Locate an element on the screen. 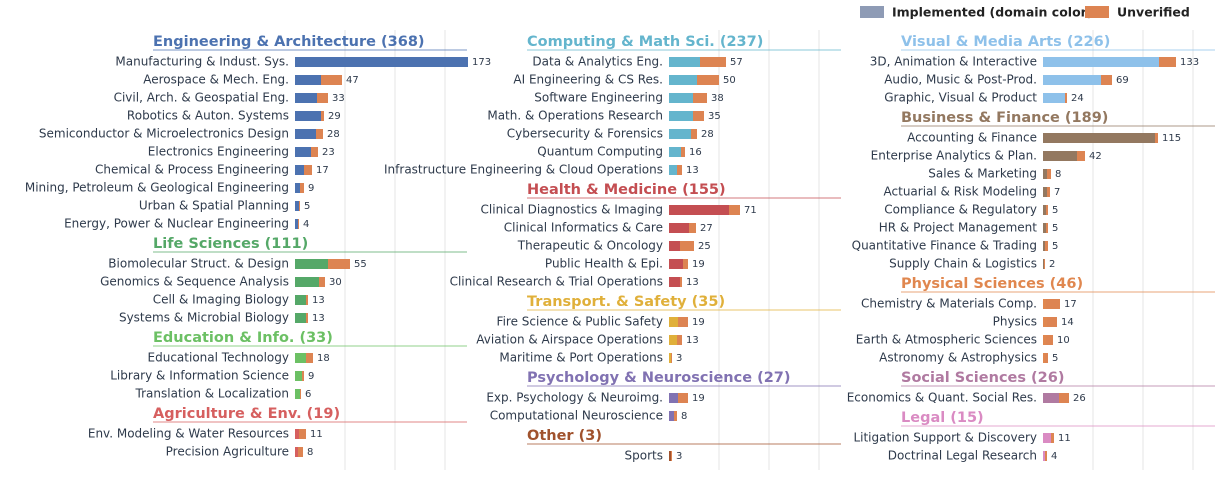 The height and width of the screenshot is (477, 1225). category-label: Fire Science & Public Safety is located at coordinates (580, 322).